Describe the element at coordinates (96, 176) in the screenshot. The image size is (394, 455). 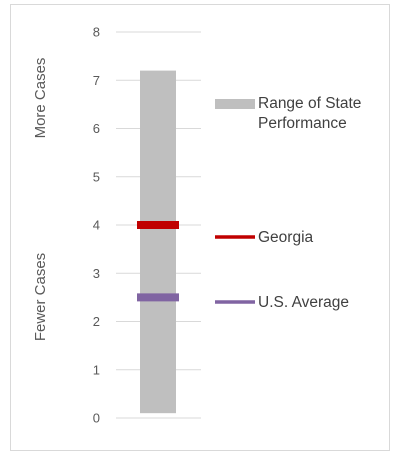
I see `y-tick-label: 5` at that location.